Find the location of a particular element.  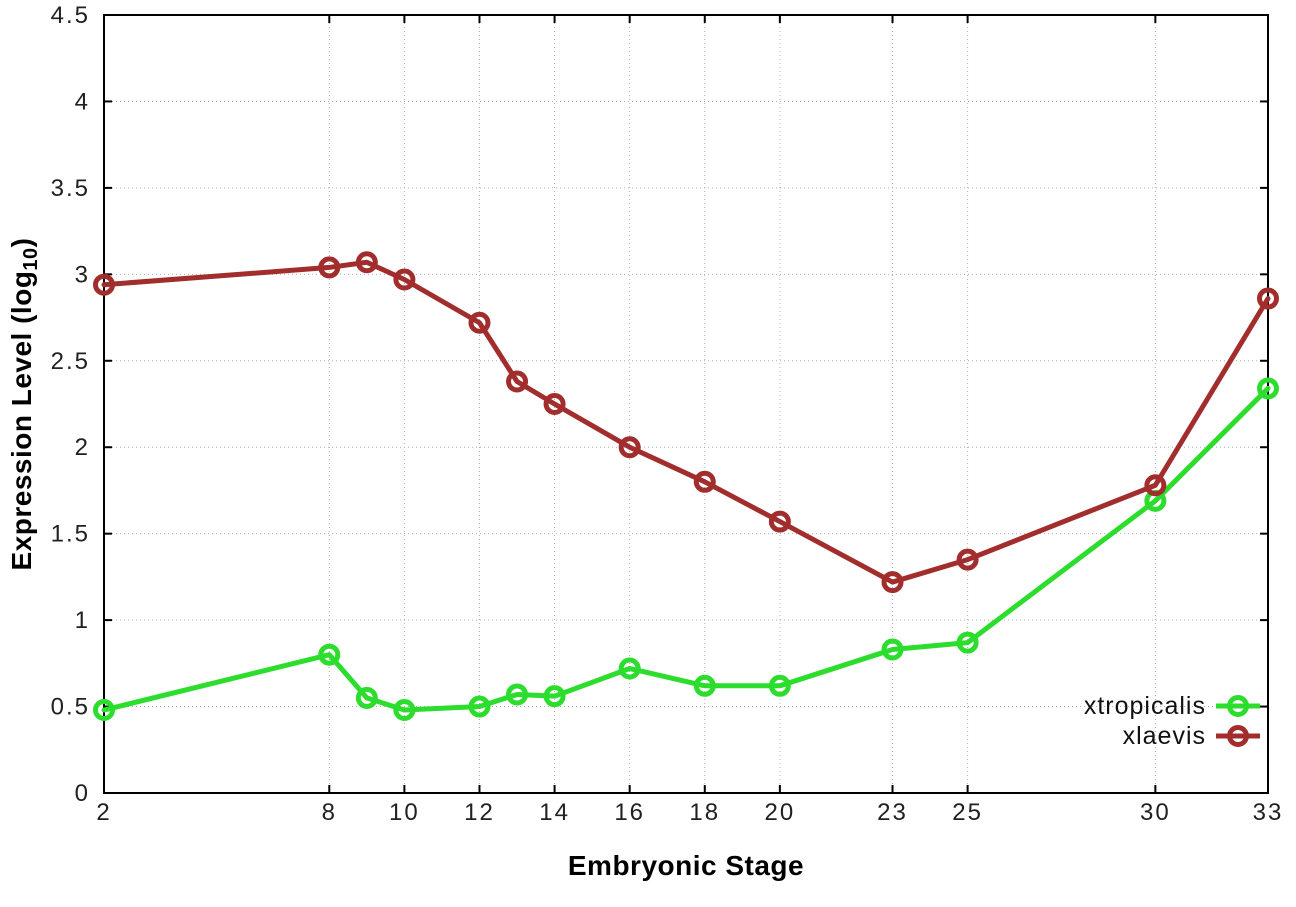

x-tick-label: 12 is located at coordinates (479, 812).